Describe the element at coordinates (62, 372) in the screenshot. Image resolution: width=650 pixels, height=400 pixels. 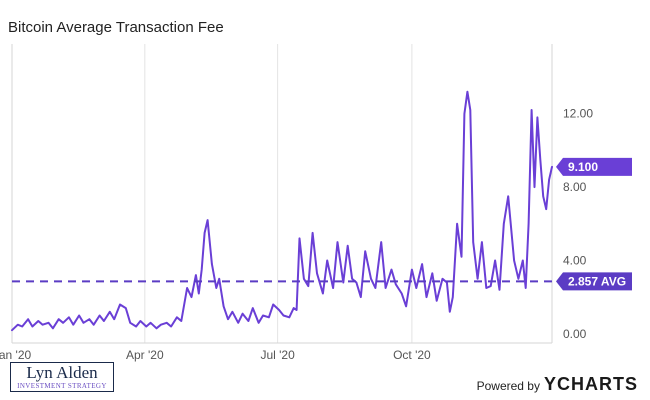
I see `logo-main-text: Lyn Alden` at that location.